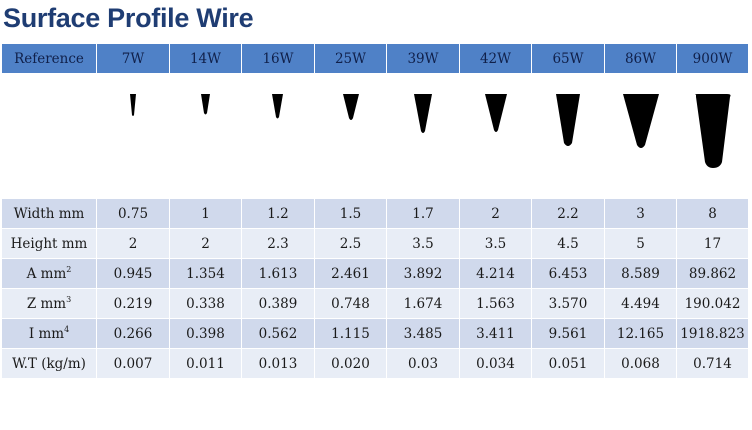  What do you see at coordinates (49, 213) in the screenshot?
I see `row-label: Width mm` at bounding box center [49, 213].